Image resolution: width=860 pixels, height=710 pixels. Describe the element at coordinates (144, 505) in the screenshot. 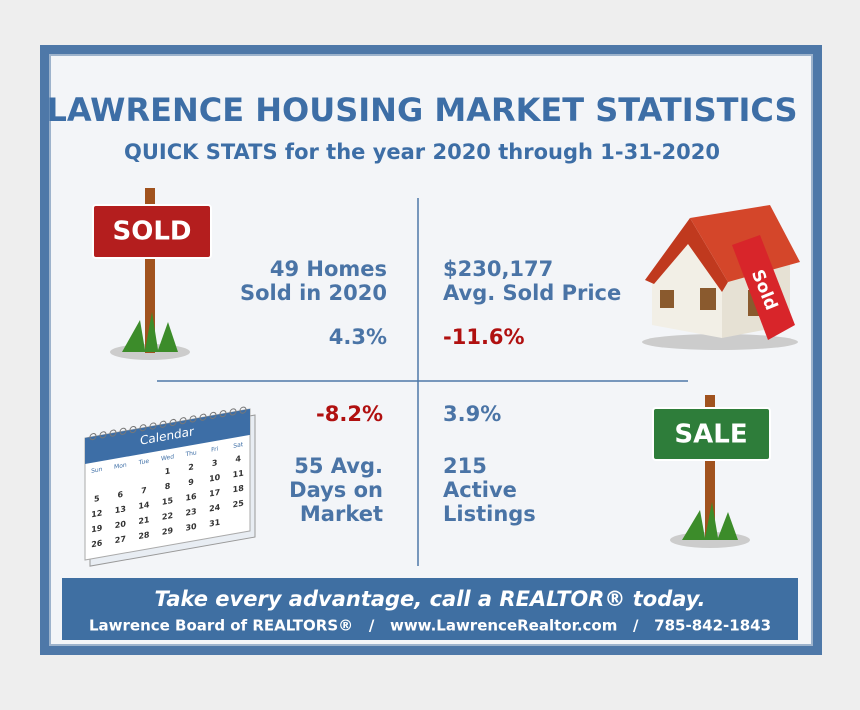

I see `day: 14` at that location.